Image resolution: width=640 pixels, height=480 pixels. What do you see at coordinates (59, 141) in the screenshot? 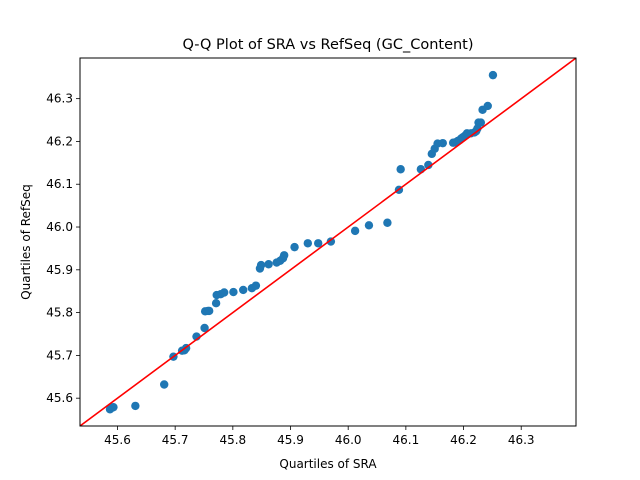
I see `y-tick-label: 46.2` at bounding box center [59, 141].